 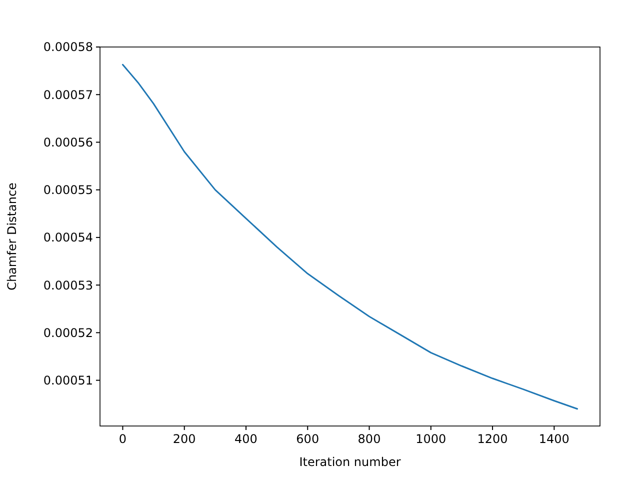 I want to click on y-tick-label: 0.00056, so click(x=68, y=142).